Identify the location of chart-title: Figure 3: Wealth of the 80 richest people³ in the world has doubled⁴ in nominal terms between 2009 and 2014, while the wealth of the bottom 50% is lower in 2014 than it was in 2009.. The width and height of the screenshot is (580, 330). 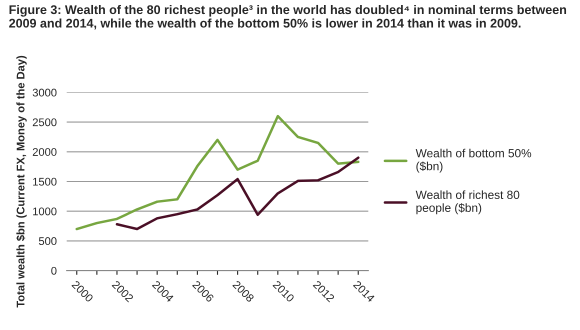
(287, 17).